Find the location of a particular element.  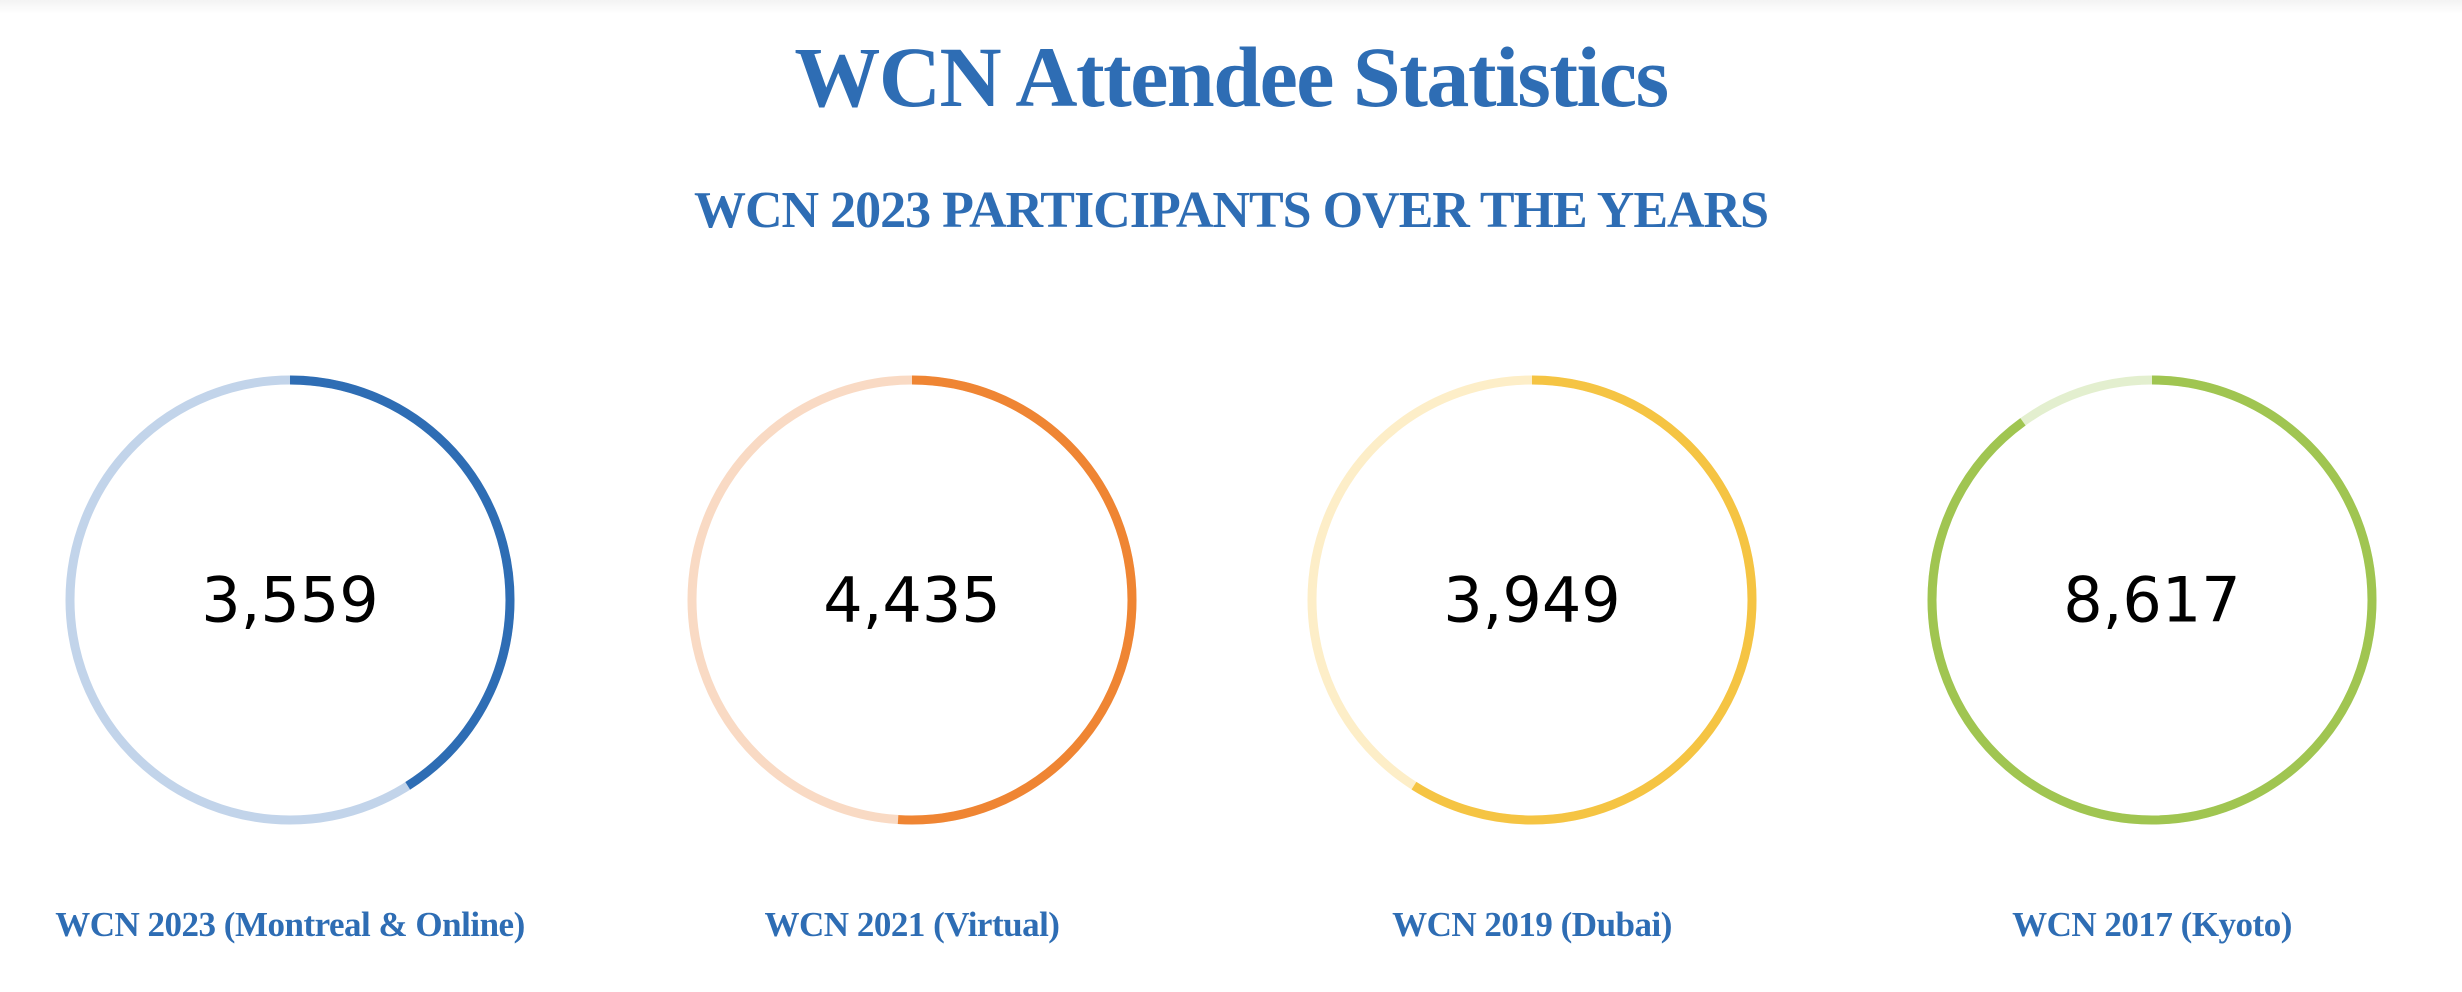

donut-value: 3,949 is located at coordinates (1532, 600).